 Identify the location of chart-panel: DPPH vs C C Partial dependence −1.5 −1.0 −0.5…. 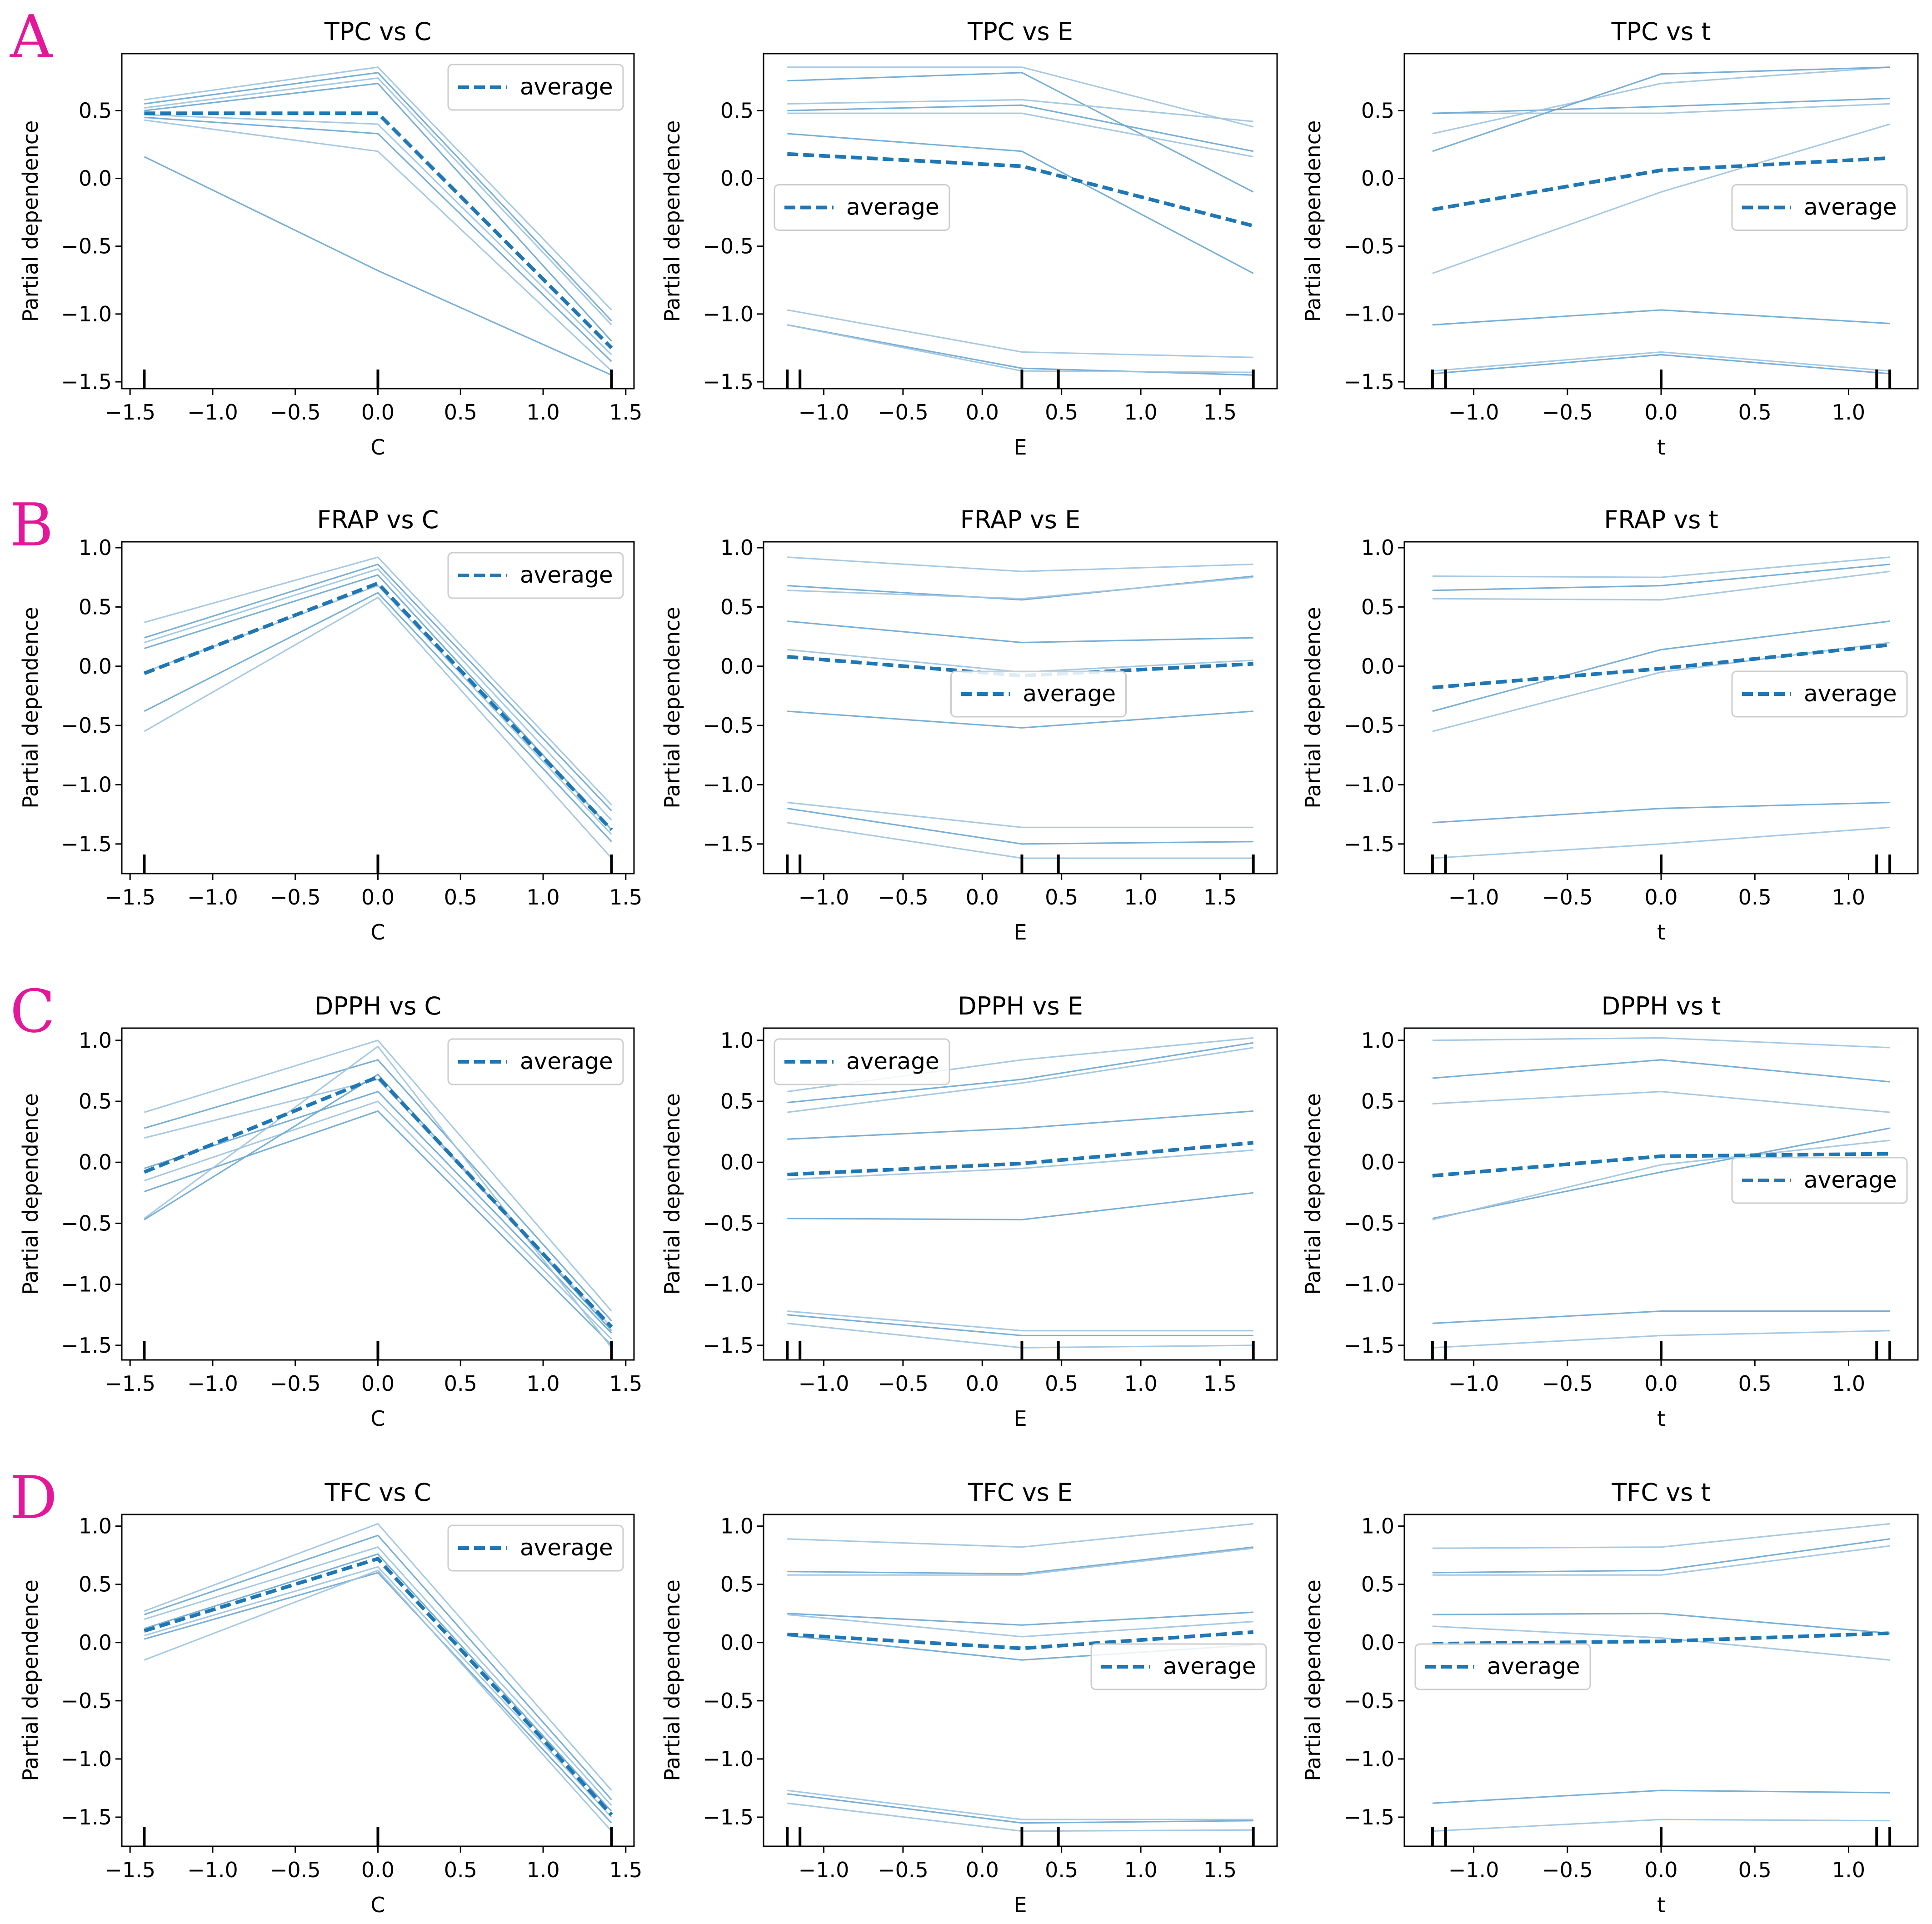
(330, 1212).